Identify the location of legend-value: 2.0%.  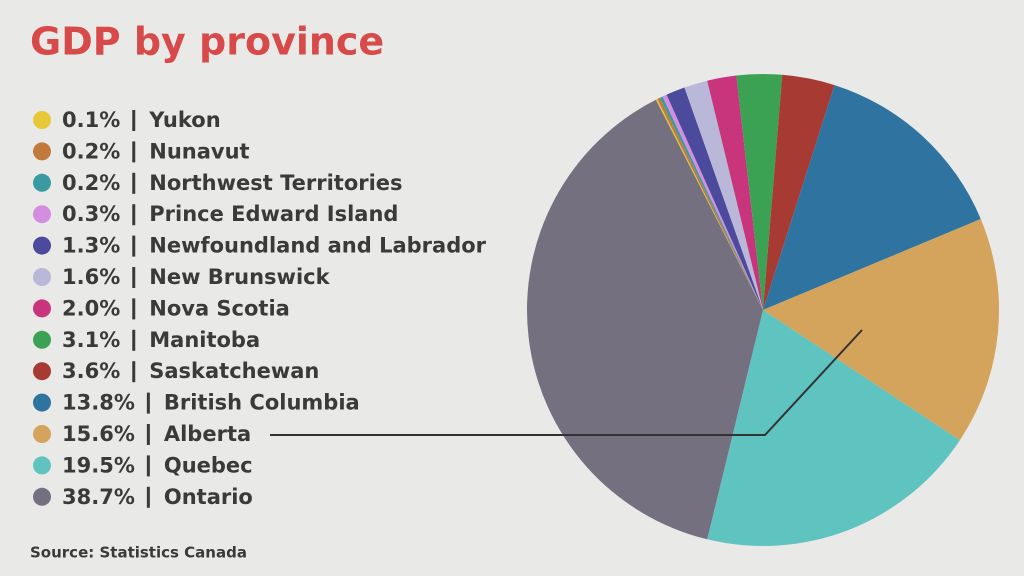
(91, 308).